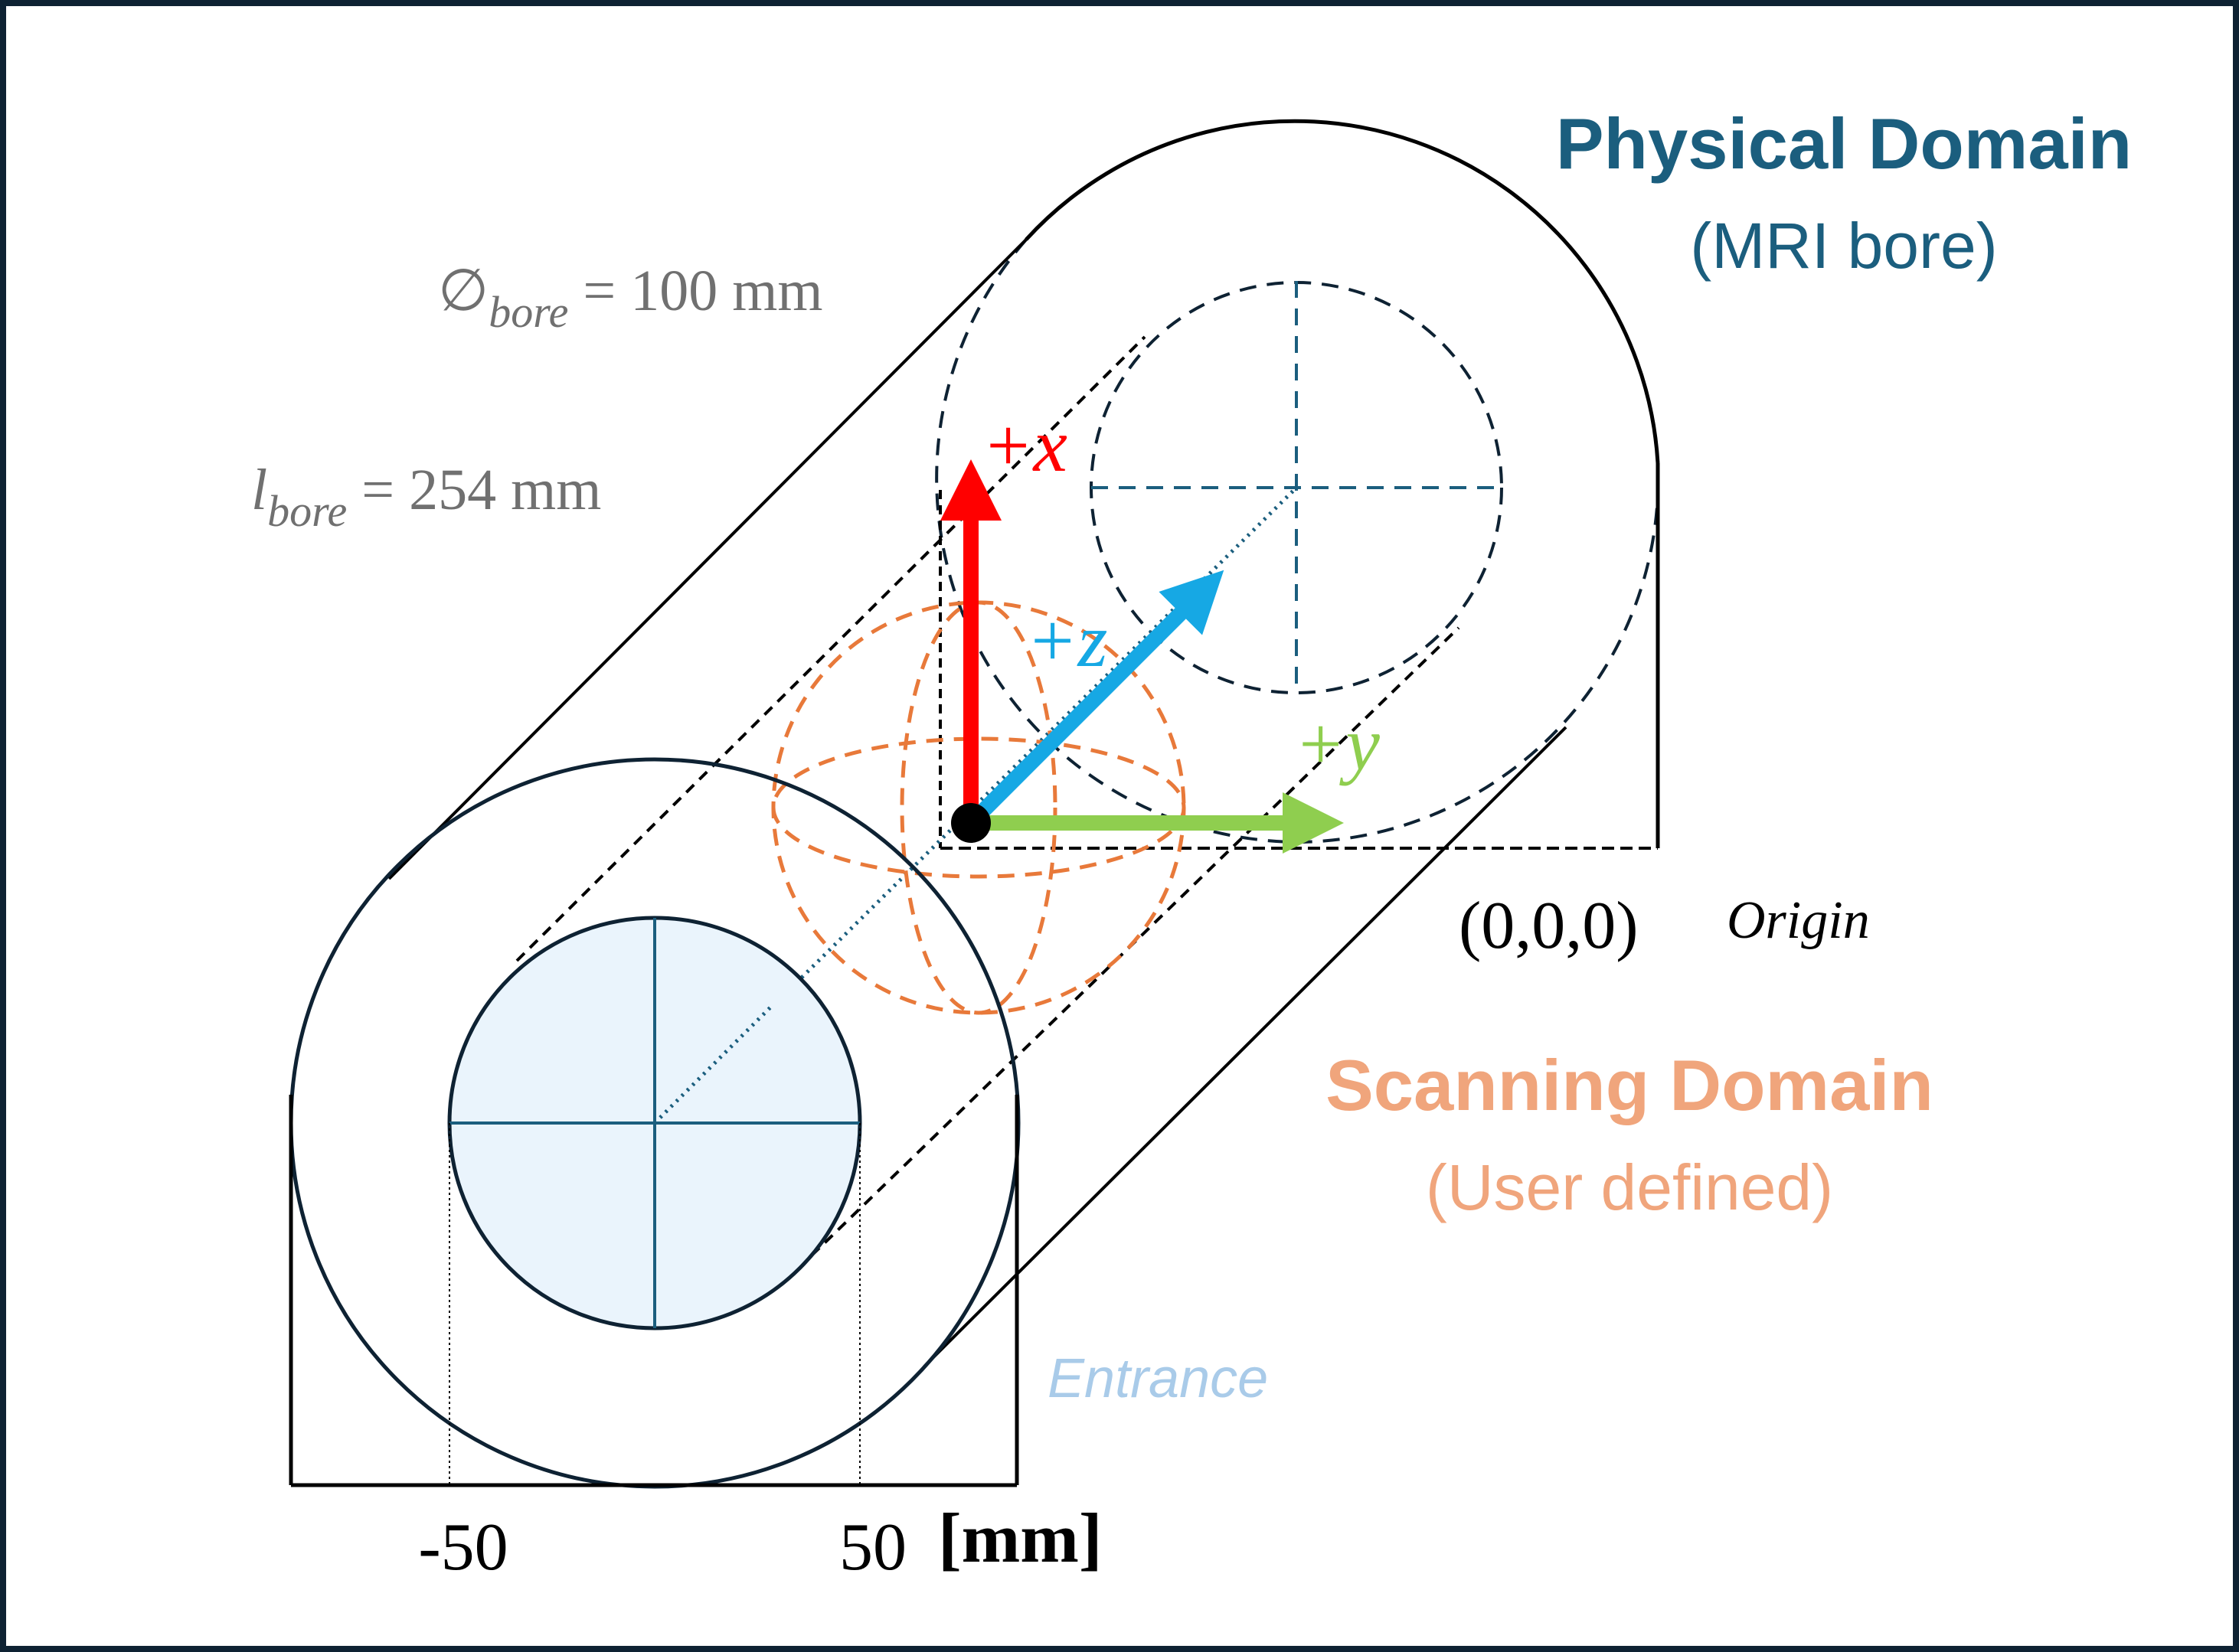 The width and height of the screenshot is (2239, 1652). Describe the element at coordinates (1245, 1047) in the screenshot. I see `bore-tangent-bottom` at that location.